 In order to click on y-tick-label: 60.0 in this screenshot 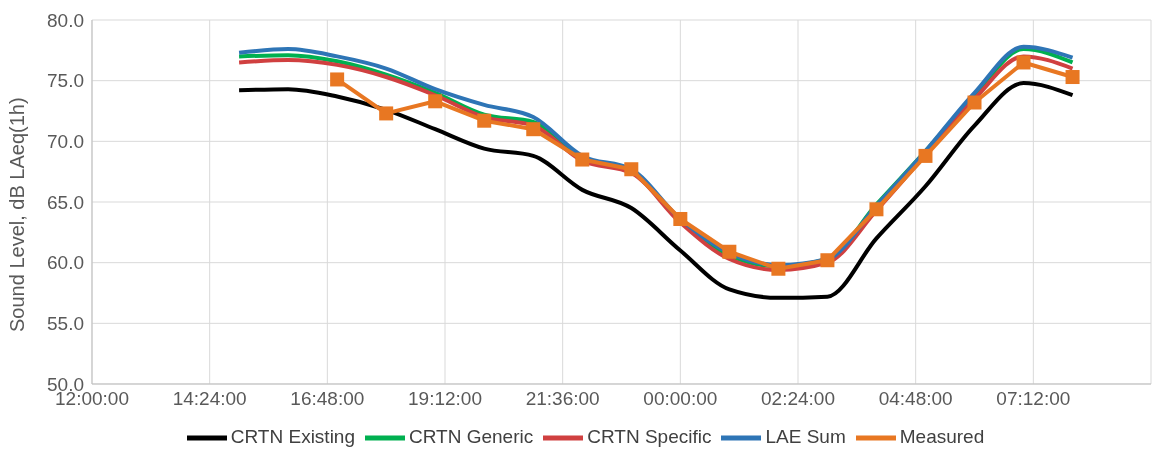, I will do `click(65, 263)`.